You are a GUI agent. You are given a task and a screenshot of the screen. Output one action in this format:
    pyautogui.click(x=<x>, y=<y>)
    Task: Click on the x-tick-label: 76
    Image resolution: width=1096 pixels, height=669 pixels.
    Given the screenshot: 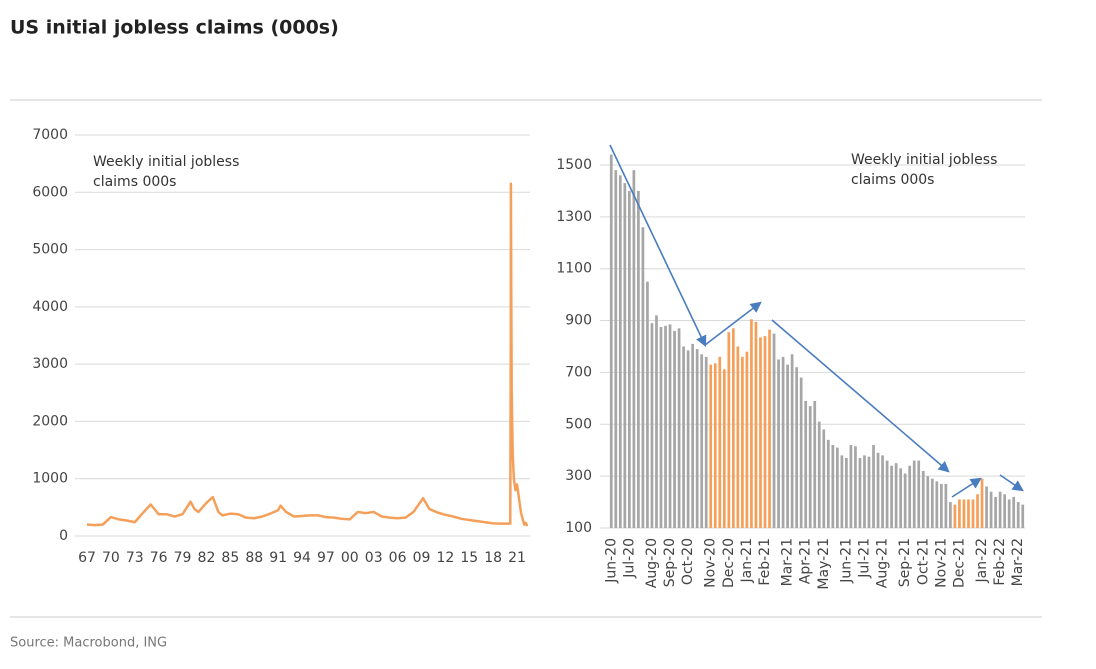 What is the action you would take?
    pyautogui.click(x=159, y=558)
    